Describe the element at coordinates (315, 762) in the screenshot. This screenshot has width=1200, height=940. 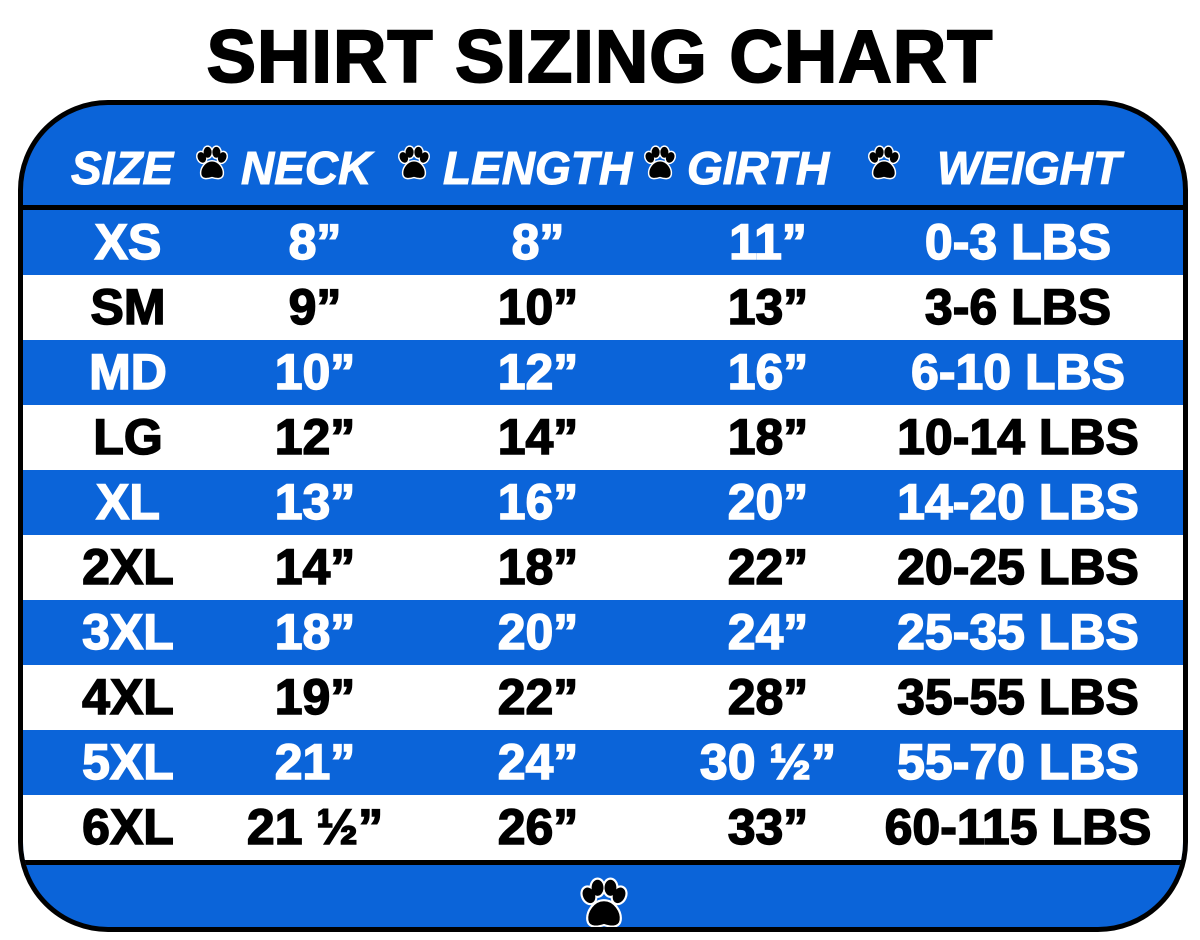
I see `cell-neck: 21”` at that location.